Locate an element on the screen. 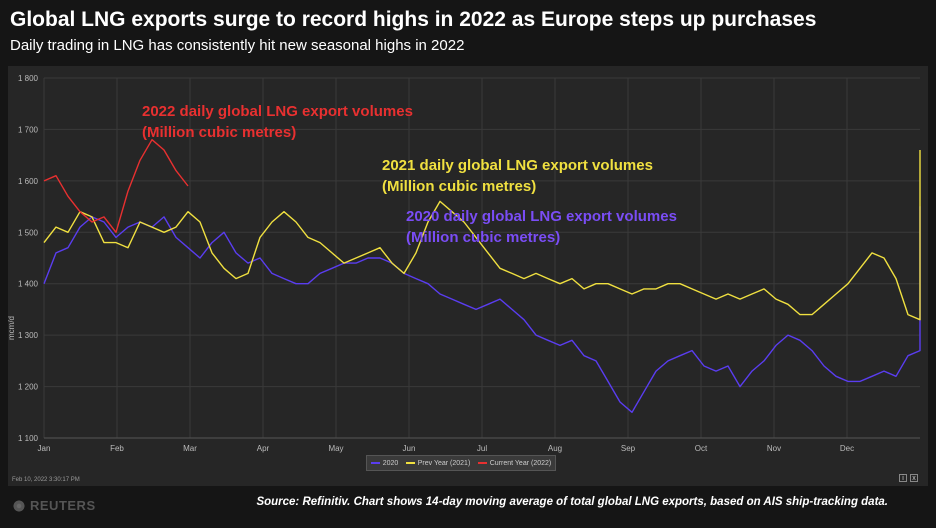 This screenshot has width=936, height=528. reuters-logo-icon is located at coordinates (19, 505).